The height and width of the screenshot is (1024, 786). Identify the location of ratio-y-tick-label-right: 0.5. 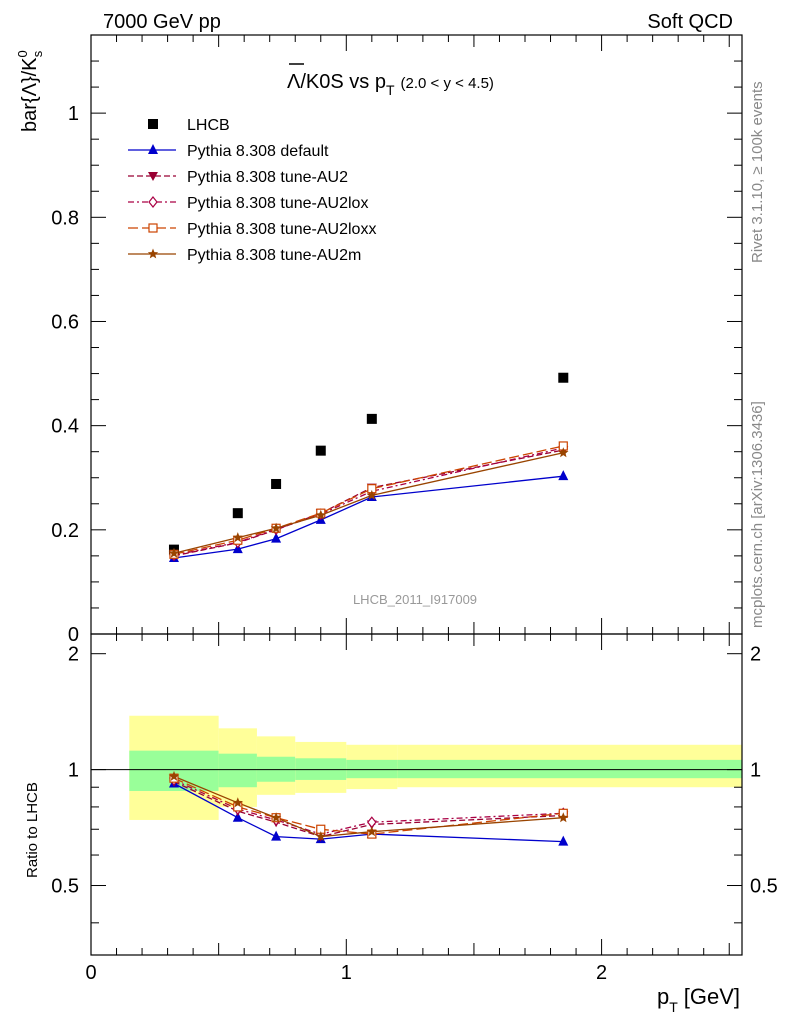
(764, 887).